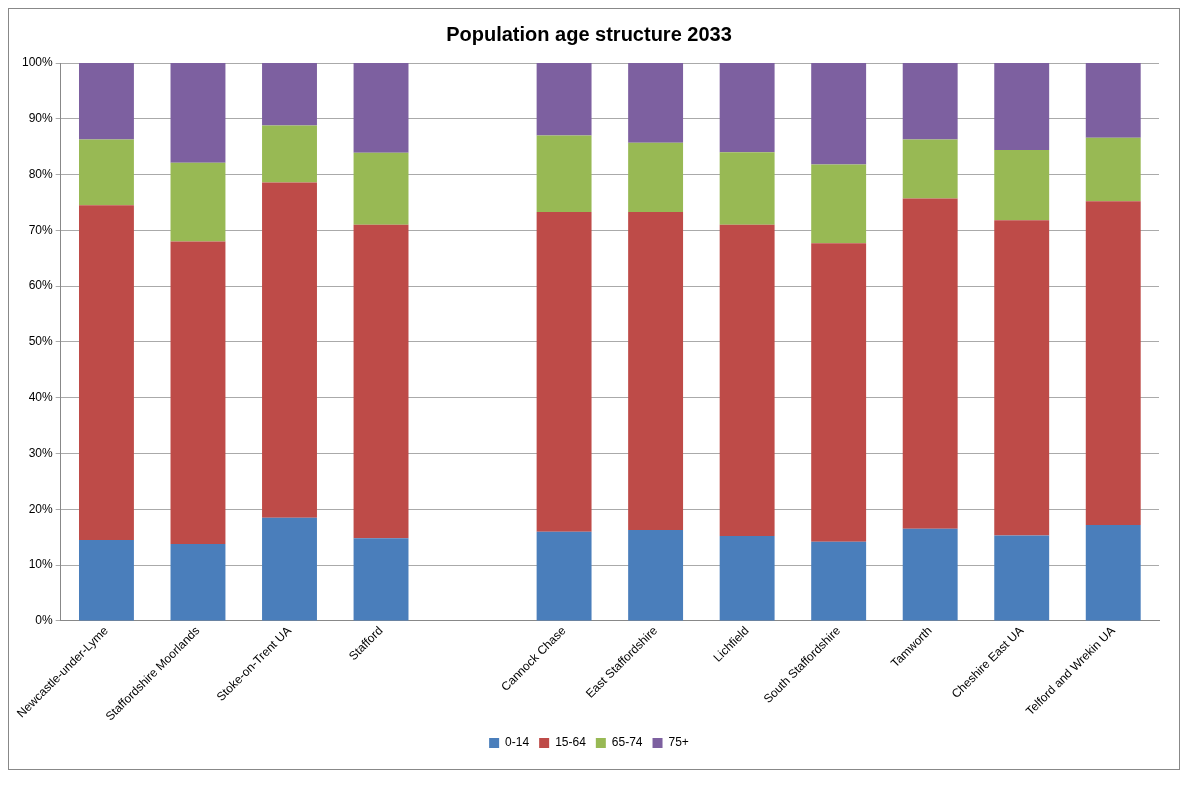  What do you see at coordinates (44, 620) in the screenshot?
I see `y-tick-label: 0%` at bounding box center [44, 620].